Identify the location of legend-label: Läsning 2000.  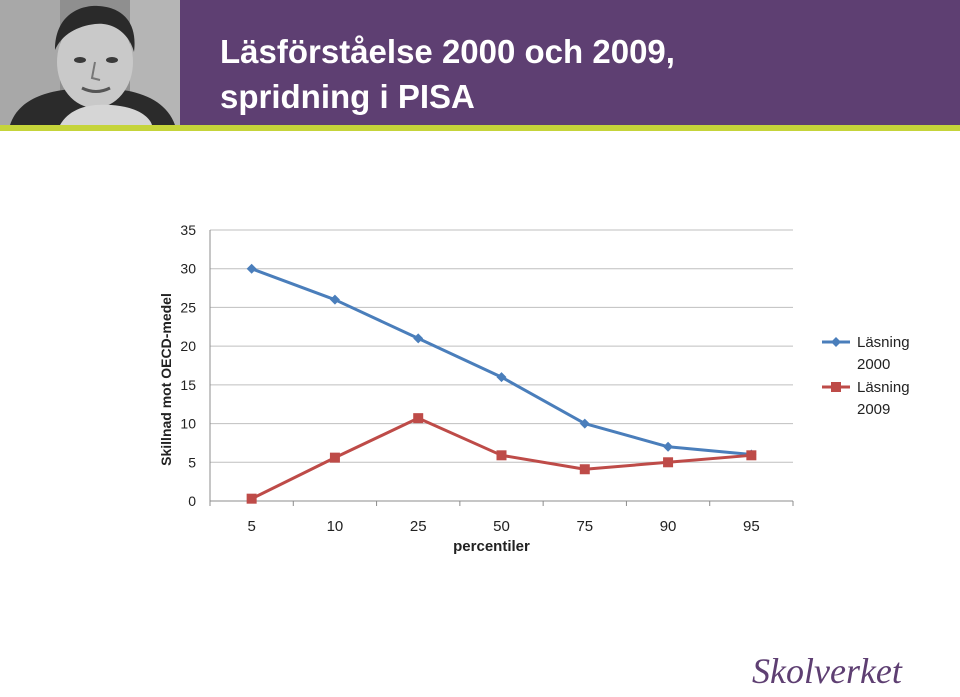
(883, 353).